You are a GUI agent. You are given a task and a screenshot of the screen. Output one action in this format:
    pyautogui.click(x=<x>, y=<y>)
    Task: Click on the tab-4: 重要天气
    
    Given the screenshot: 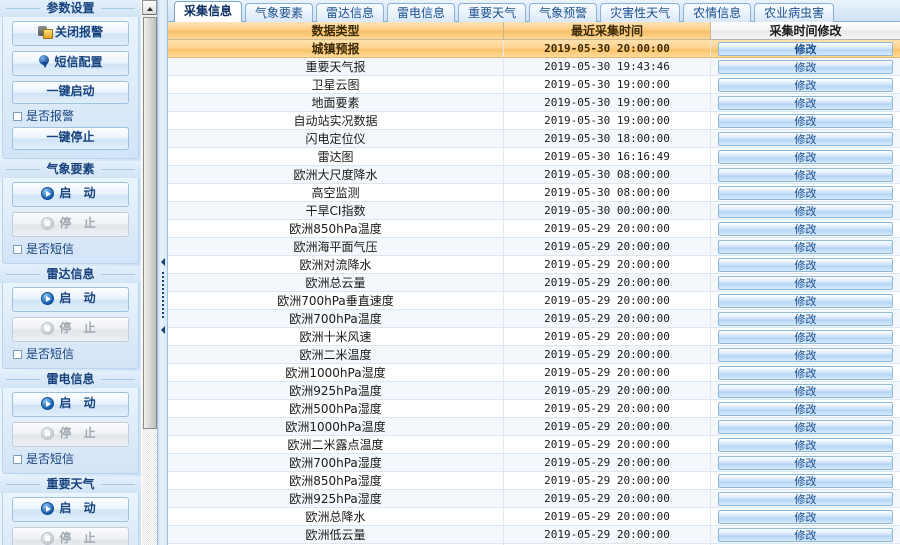 What is the action you would take?
    pyautogui.click(x=492, y=12)
    